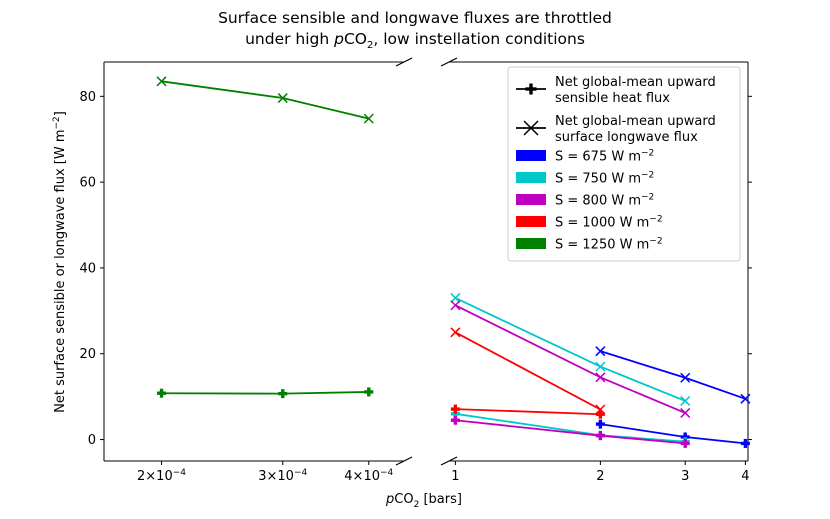 The height and width of the screenshot is (519, 830). I want to click on legend-label-S1000: S = 1000 W m−2, so click(609, 223).